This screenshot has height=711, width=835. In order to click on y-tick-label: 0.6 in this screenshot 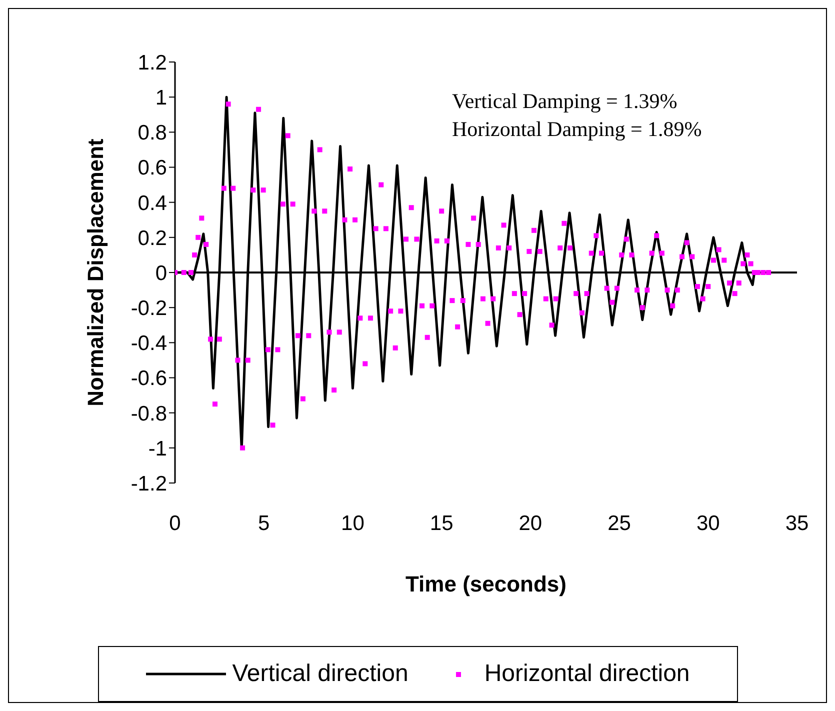, I will do `click(152, 168)`.